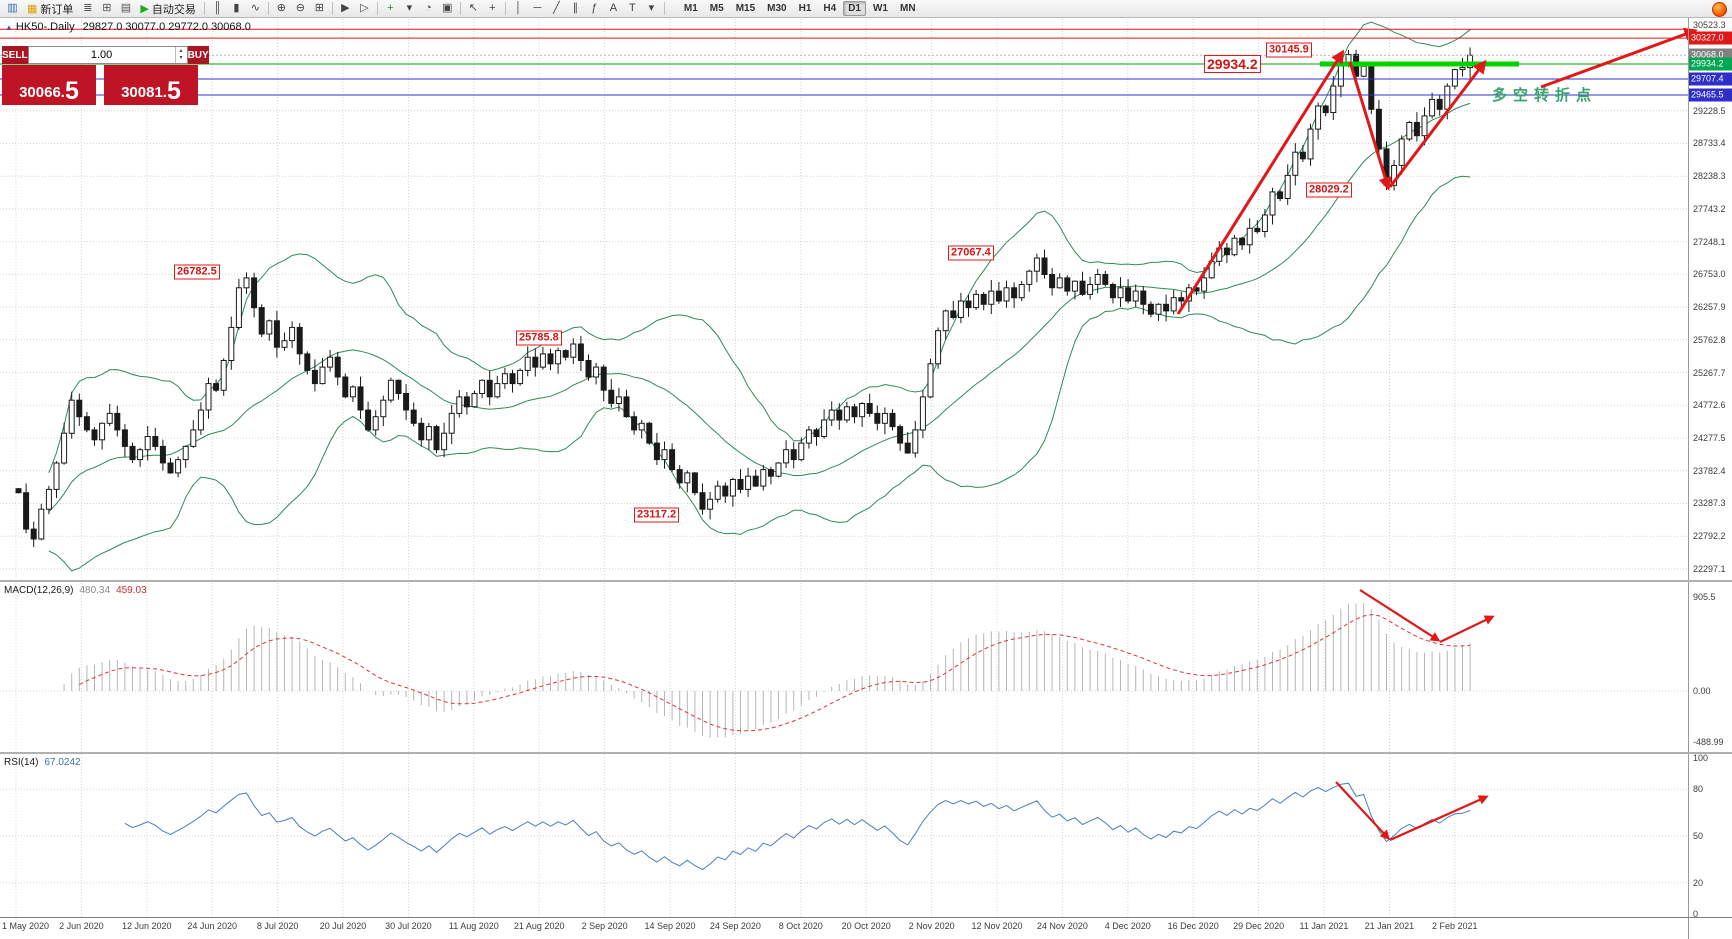  Describe the element at coordinates (518, 8) in the screenshot. I see `vertical-line-icon: │` at that location.